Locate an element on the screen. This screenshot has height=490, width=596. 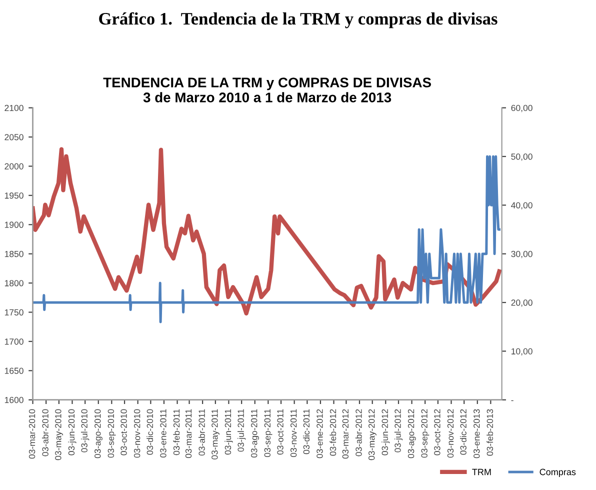
x-tick-label: 03-jun-2012 is located at coordinates (386, 432).